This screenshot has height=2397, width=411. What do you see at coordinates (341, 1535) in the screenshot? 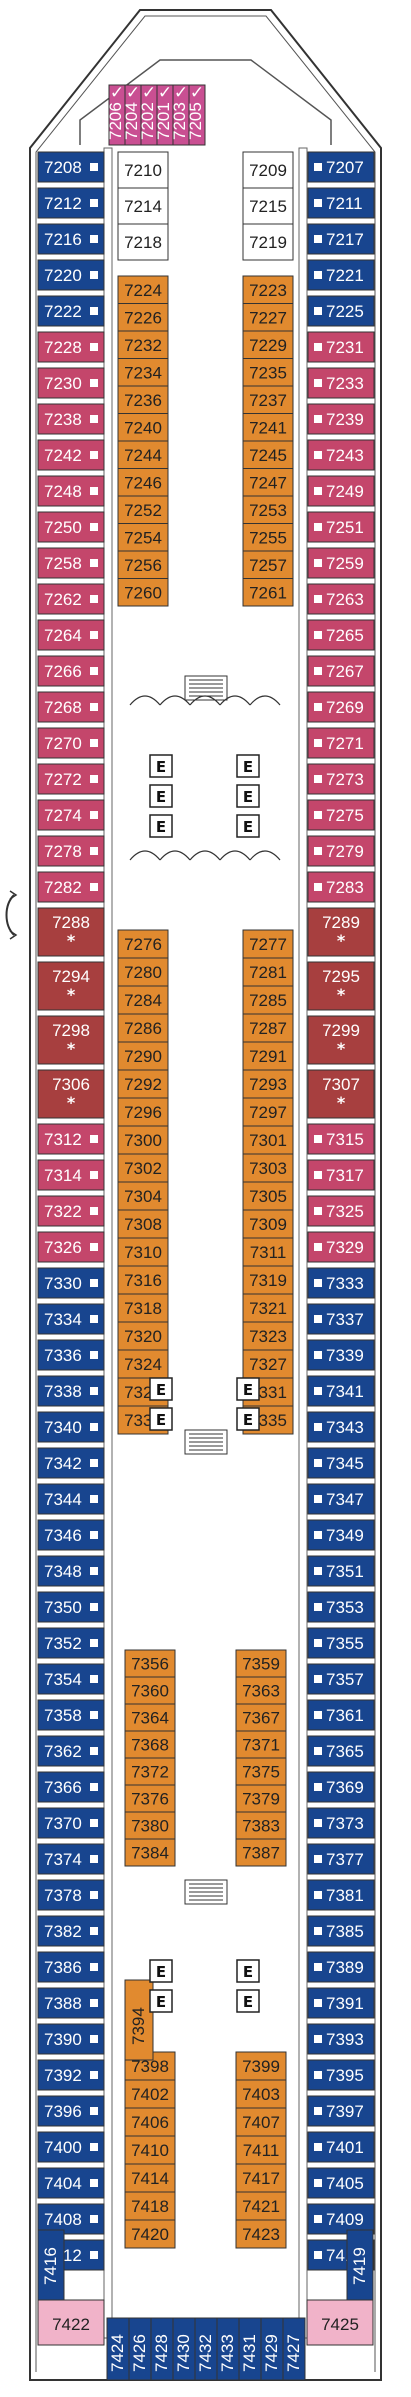
I see `cabin-7349: 7349` at bounding box center [341, 1535].